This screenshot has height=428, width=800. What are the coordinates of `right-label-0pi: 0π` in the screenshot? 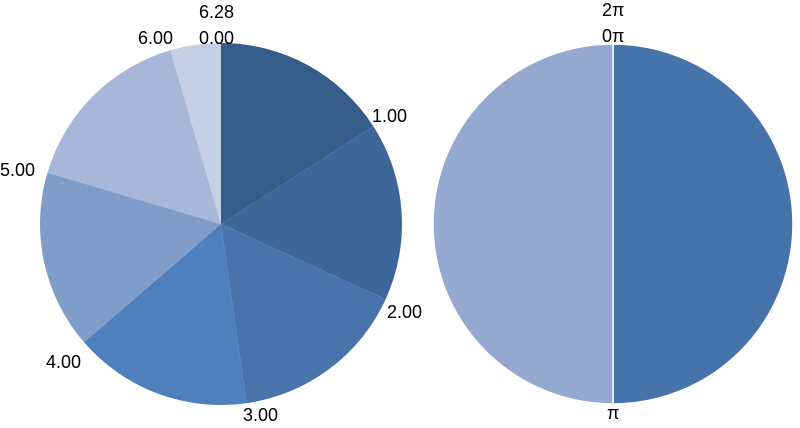 It's located at (613, 36).